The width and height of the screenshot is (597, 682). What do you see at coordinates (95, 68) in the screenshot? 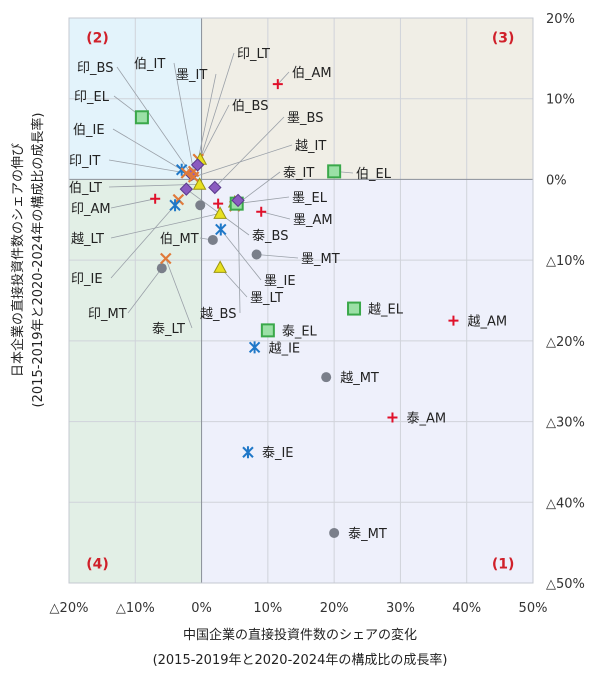
I see `point-label: 印_BS` at bounding box center [95, 68].